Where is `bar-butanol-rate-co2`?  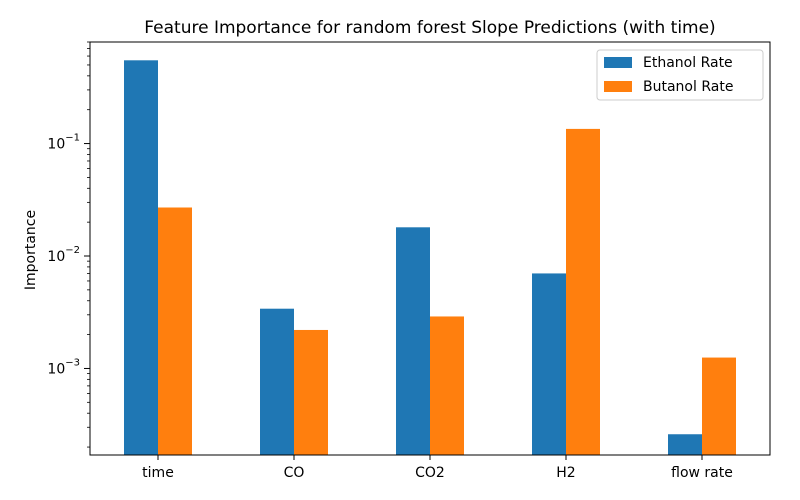
bar-butanol-rate-co2 is located at coordinates (447, 385).